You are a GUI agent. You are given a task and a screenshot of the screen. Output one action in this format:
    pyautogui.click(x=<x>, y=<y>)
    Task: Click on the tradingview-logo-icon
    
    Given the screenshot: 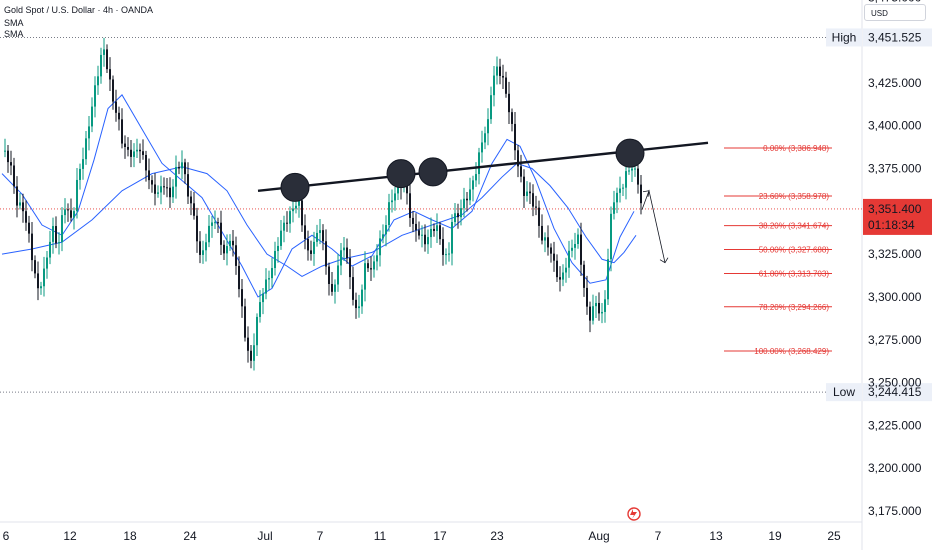 What is the action you would take?
    pyautogui.click(x=634, y=514)
    